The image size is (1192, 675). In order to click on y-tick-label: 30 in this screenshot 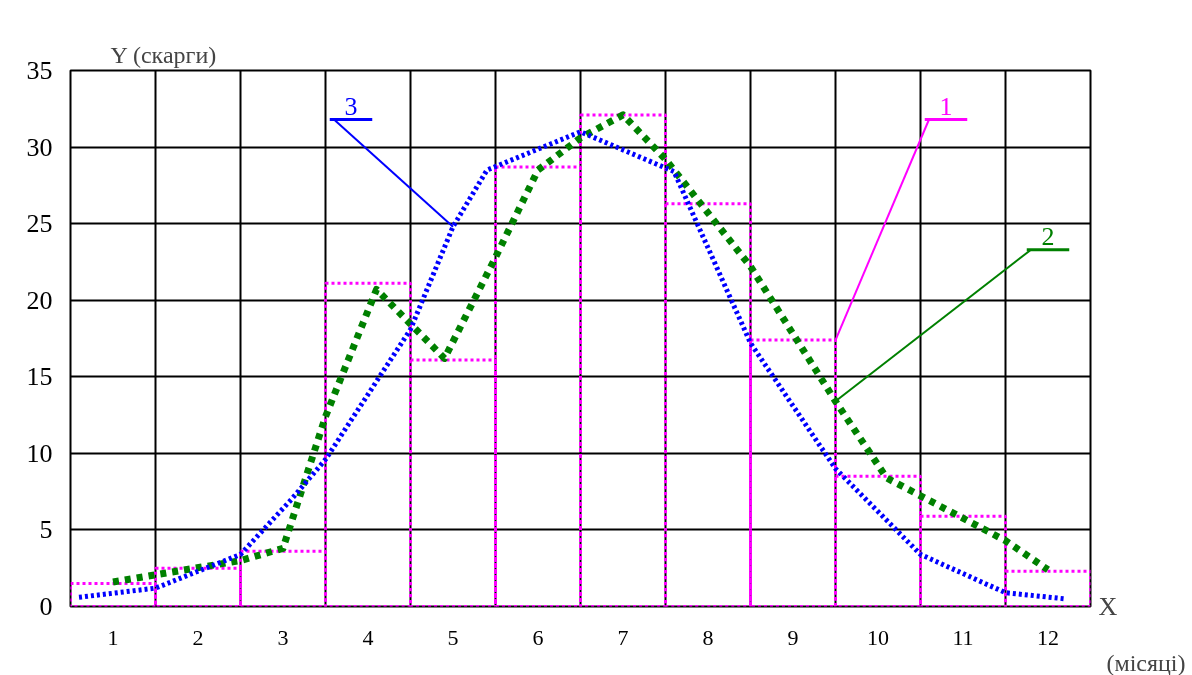, I will do `click(39, 147)`.